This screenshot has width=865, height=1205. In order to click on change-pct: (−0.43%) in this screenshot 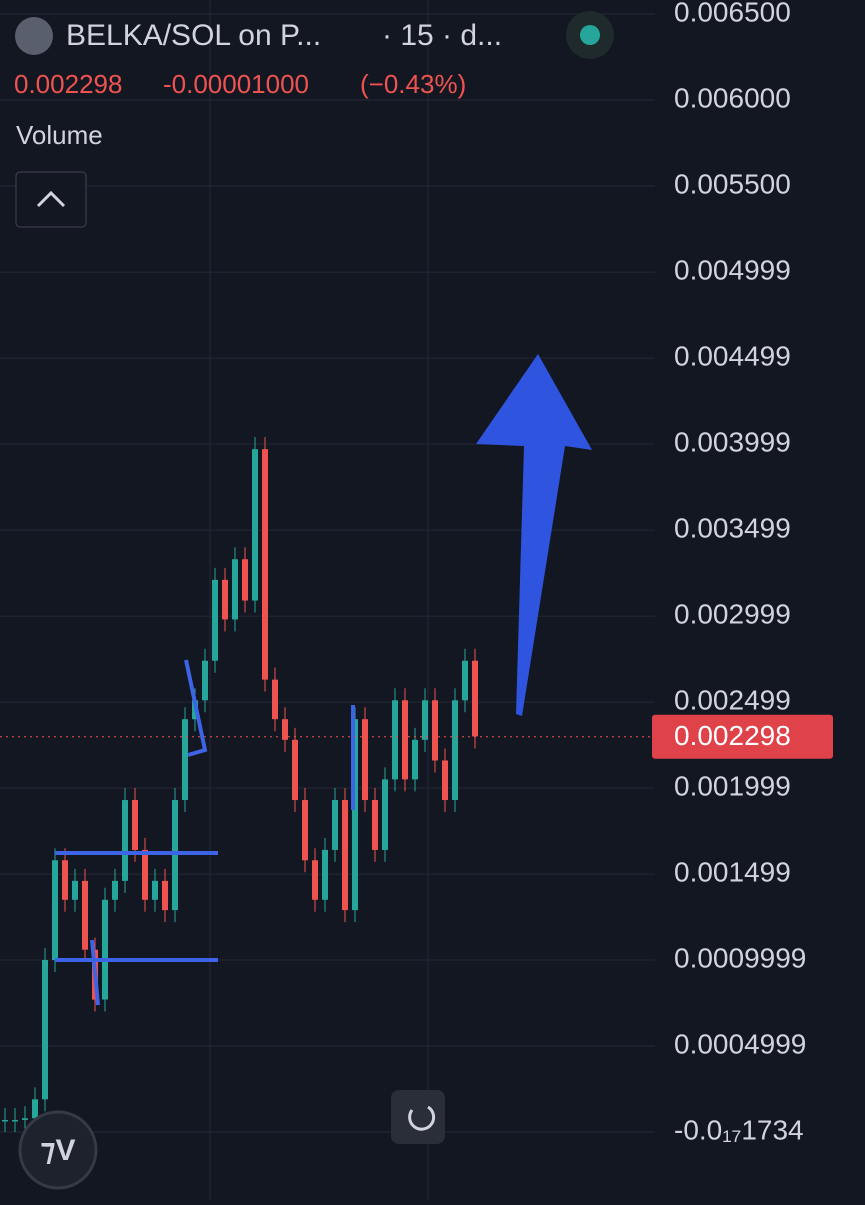, I will do `click(413, 84)`.